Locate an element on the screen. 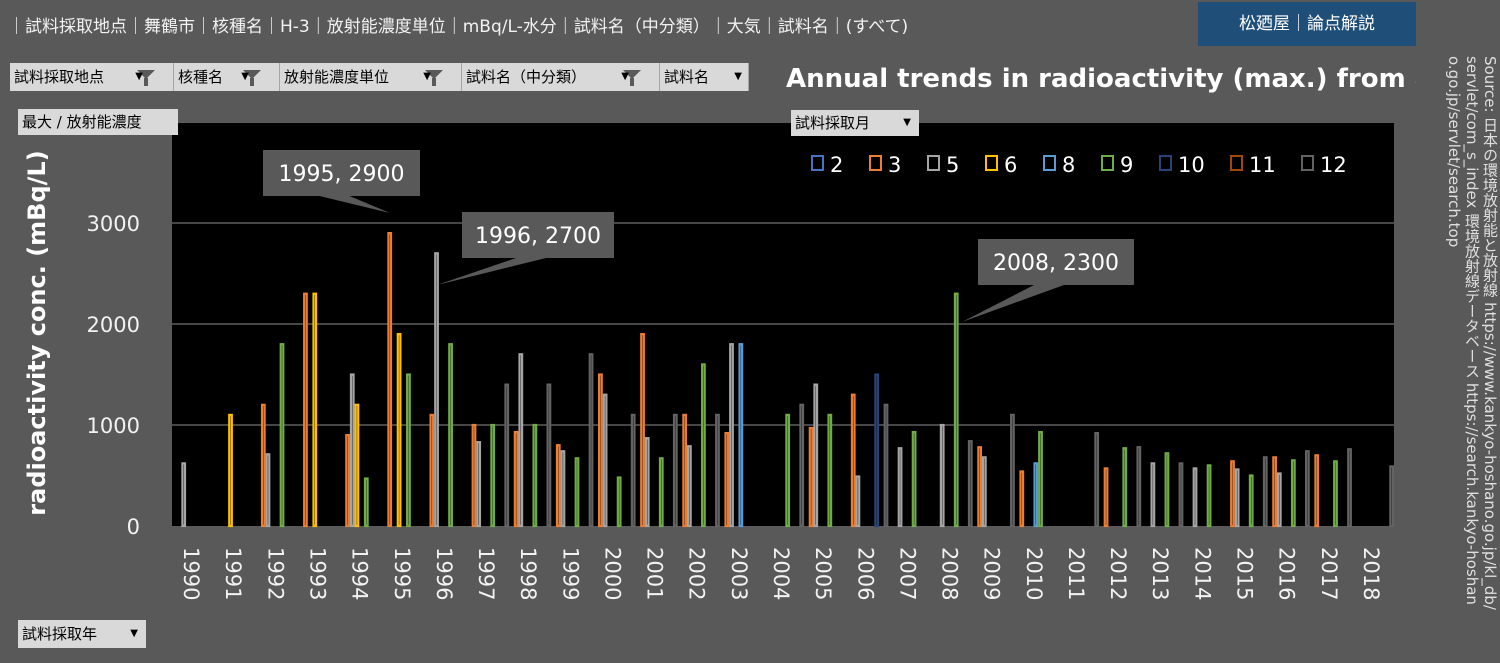 The height and width of the screenshot is (663, 1500). y-tick-label: 3000 is located at coordinates (113, 224).